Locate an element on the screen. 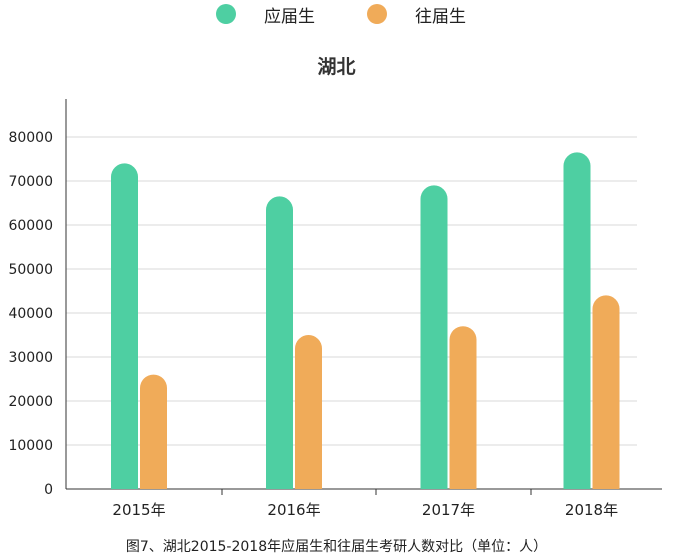 This screenshot has height=557, width=673. y-tick-label: 60000 is located at coordinates (30, 226).